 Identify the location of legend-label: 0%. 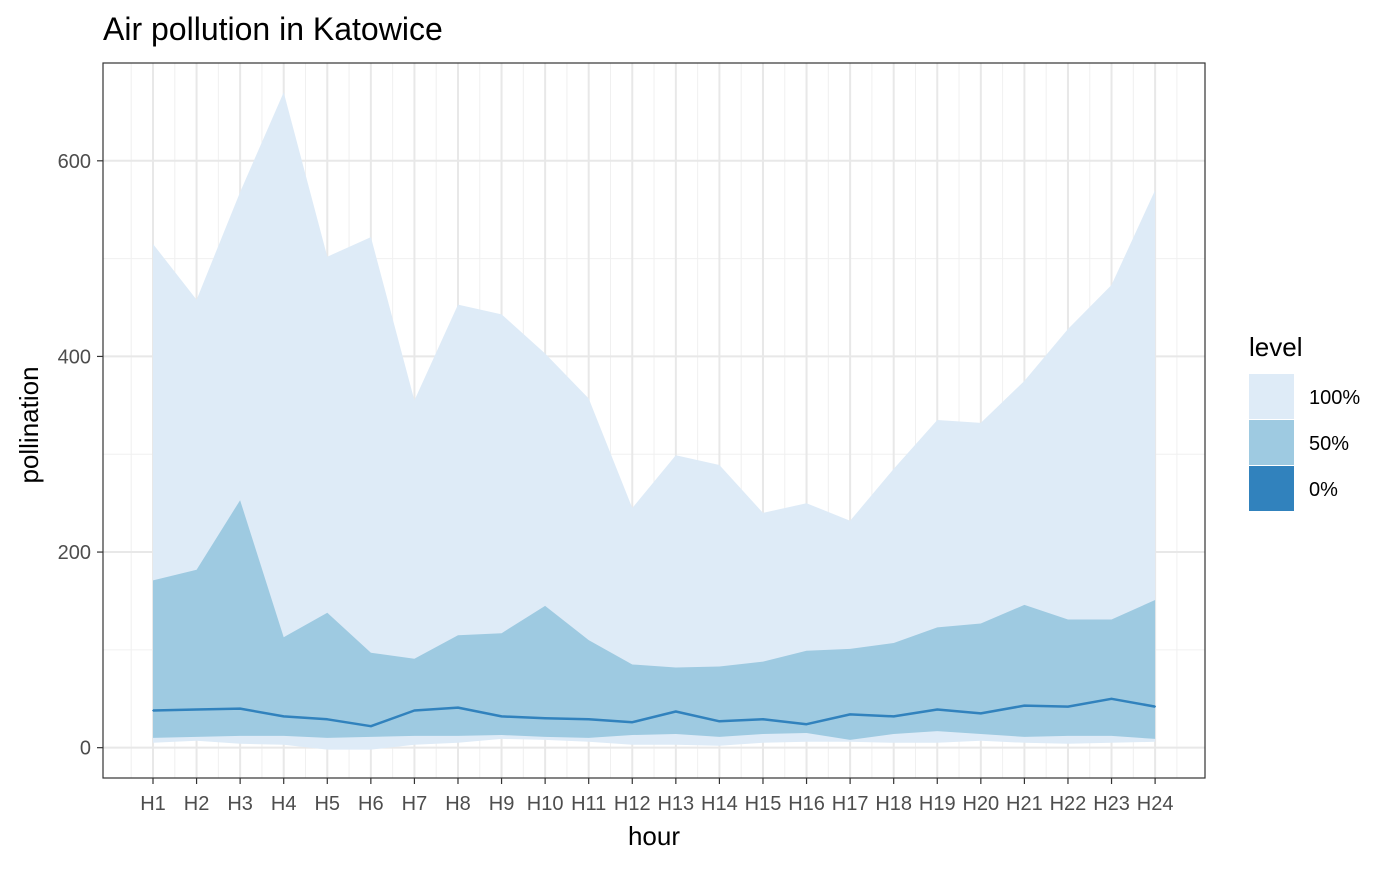
(1323, 490).